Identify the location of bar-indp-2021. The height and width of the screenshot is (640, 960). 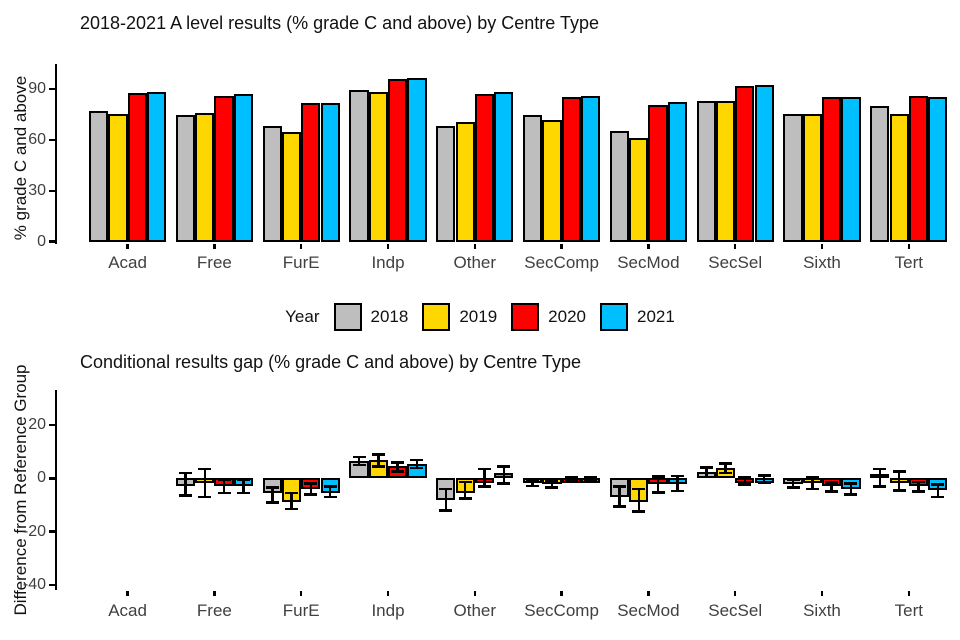
(417, 159).